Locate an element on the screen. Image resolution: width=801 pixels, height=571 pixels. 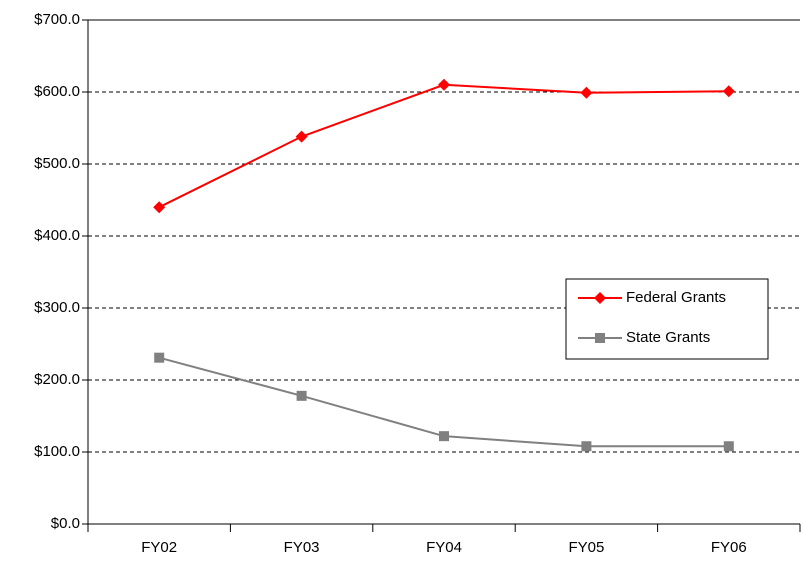
legend-label: Federal Grants is located at coordinates (676, 297).